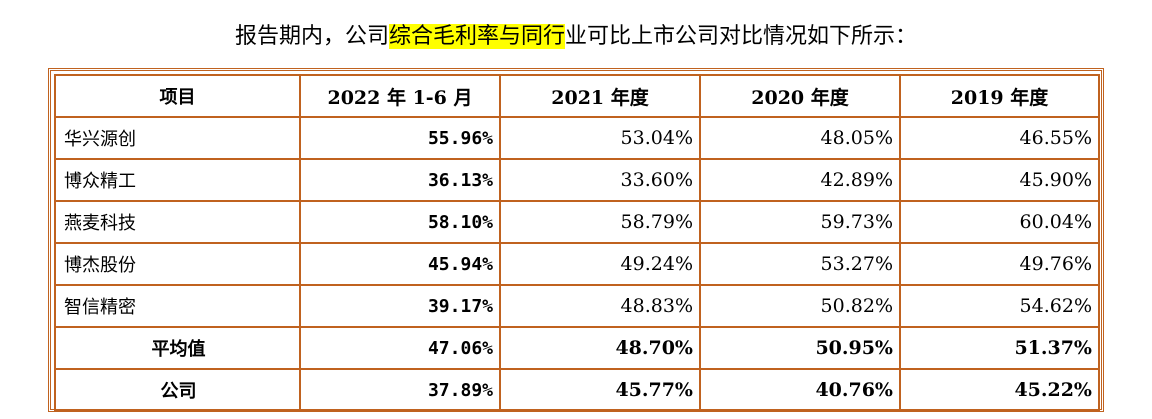 The height and width of the screenshot is (419, 1152). I want to click on company-value: 40.76%, so click(800, 390).